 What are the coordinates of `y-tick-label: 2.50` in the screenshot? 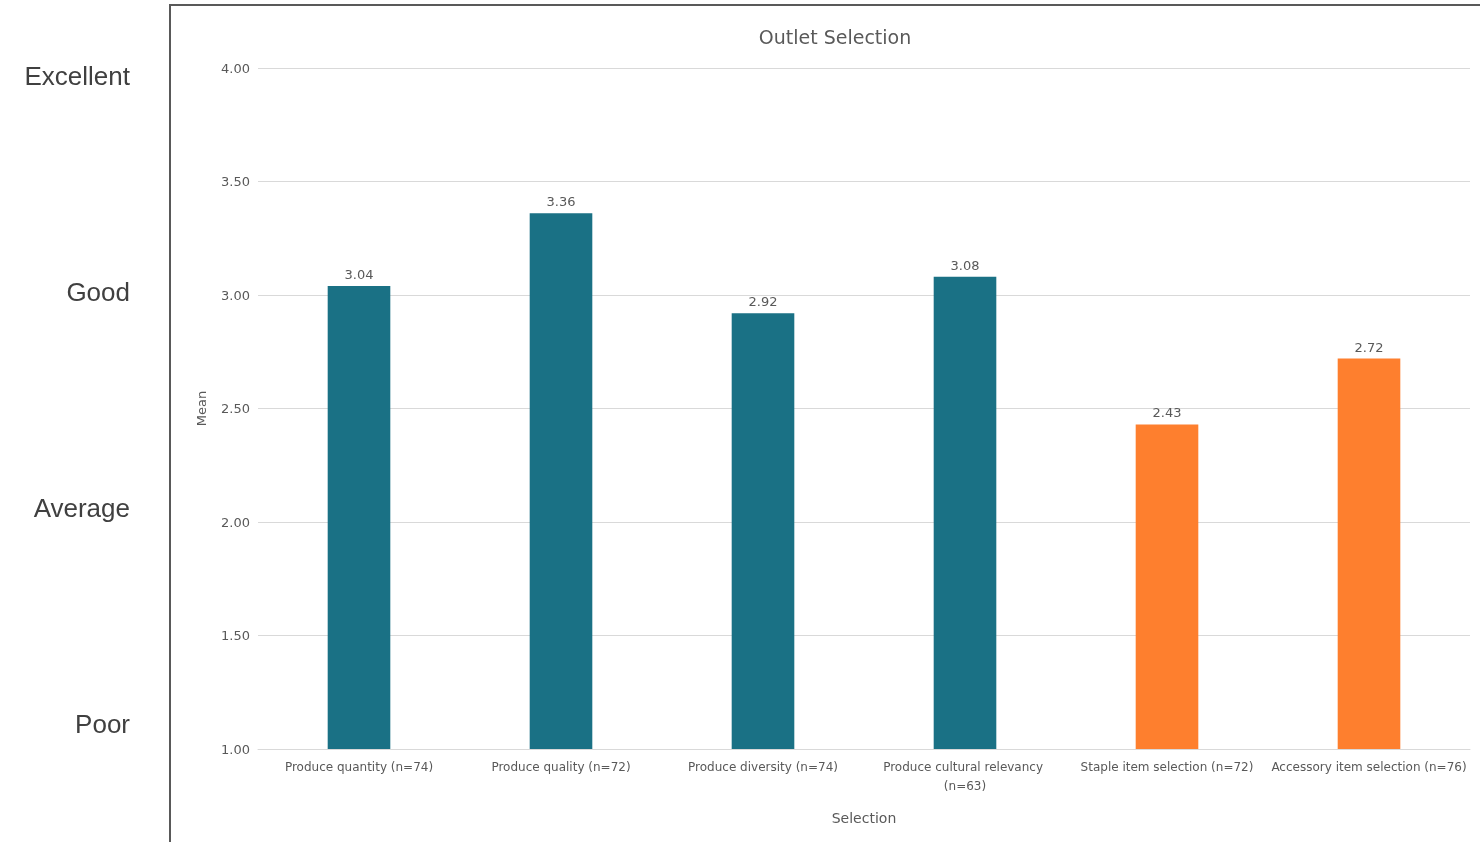 It's located at (235, 408).